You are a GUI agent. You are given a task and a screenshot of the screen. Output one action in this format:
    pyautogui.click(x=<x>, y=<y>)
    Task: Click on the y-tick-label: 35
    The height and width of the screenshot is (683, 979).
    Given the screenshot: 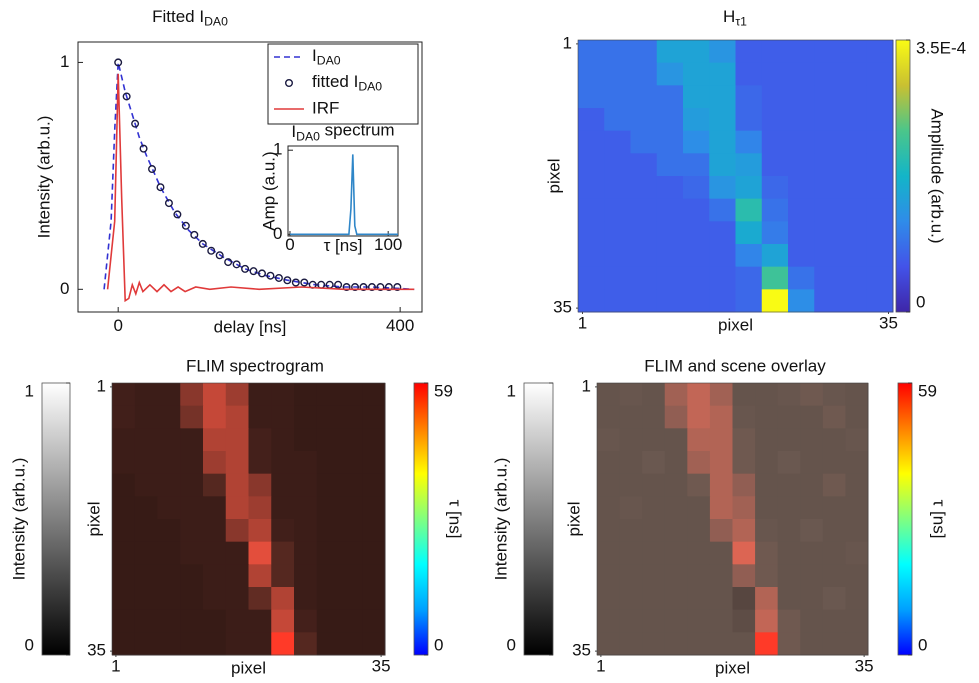 What is the action you would take?
    pyautogui.click(x=96, y=650)
    